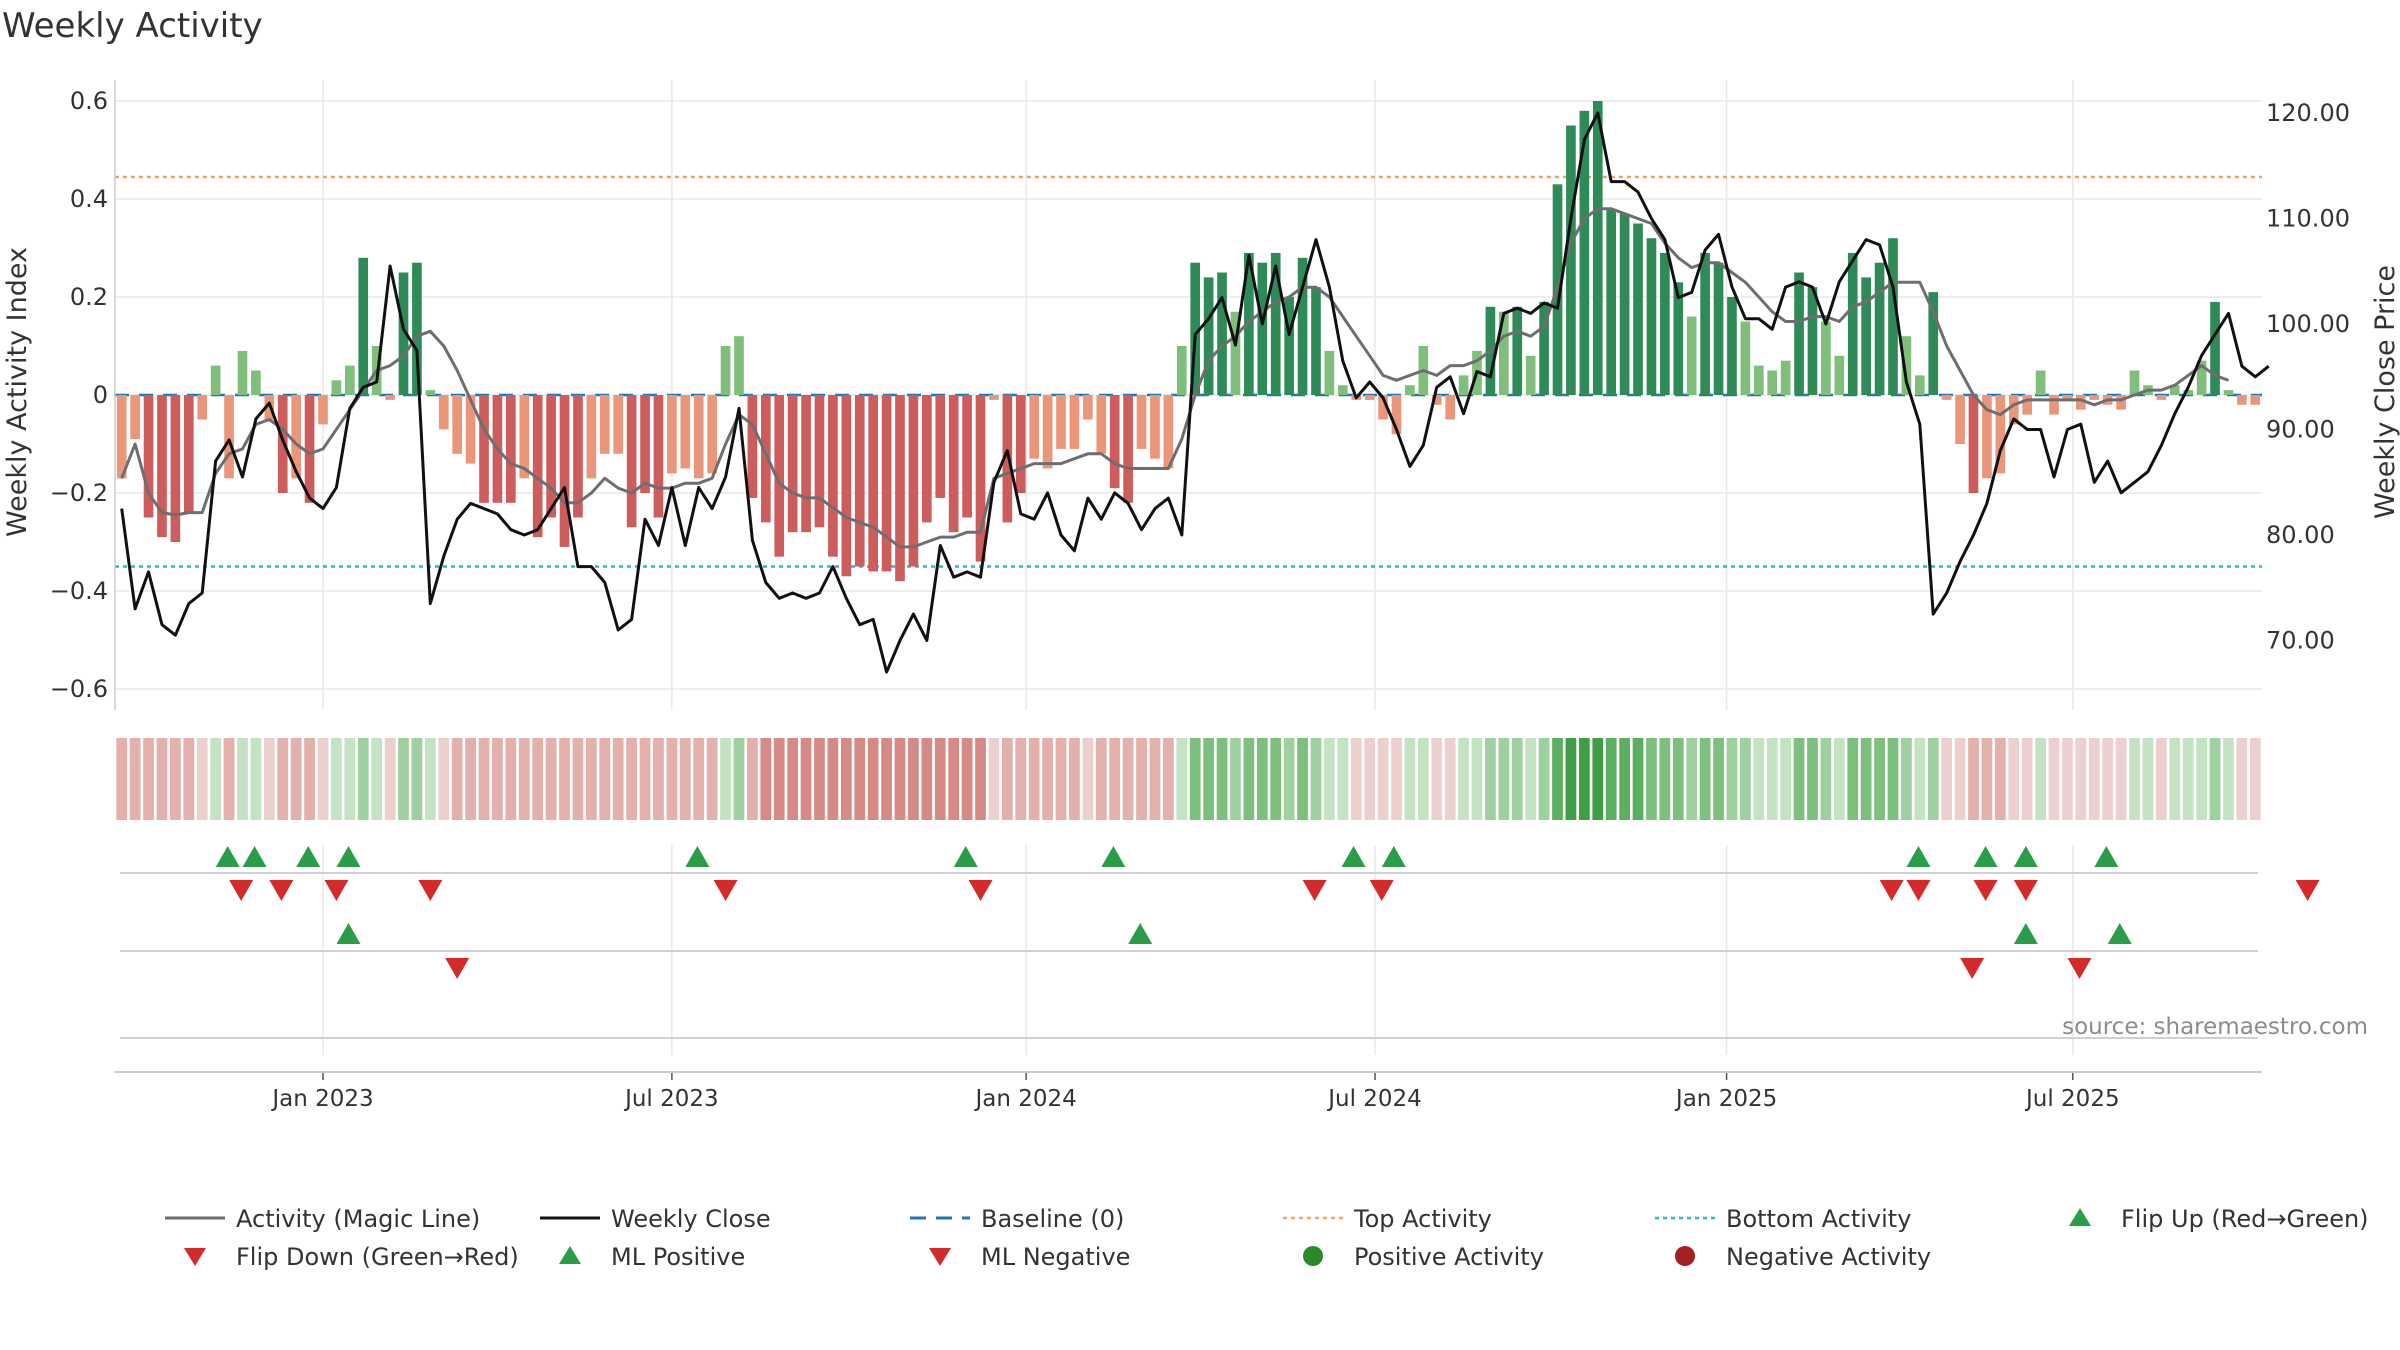  I want to click on legend-label: Flip Down (Green→Red), so click(377, 1257).